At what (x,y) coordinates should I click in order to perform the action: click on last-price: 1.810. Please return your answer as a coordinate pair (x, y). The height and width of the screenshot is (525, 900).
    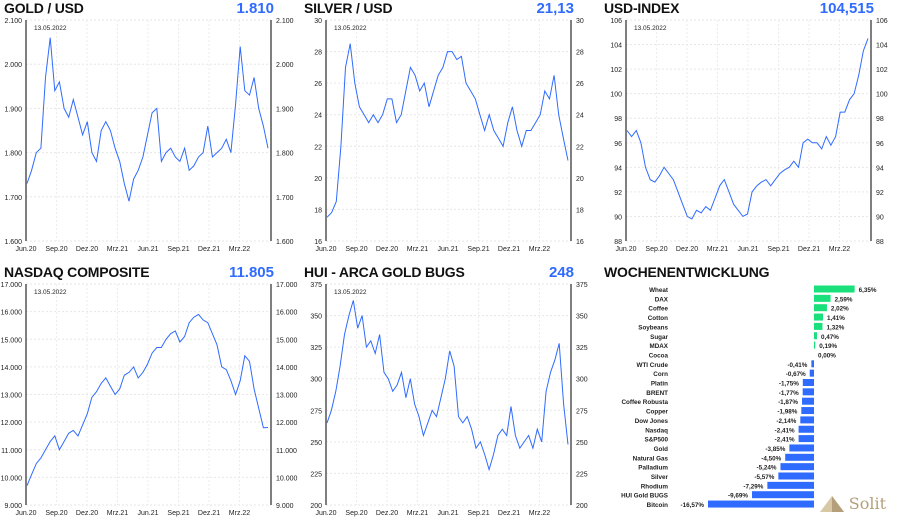
    Looking at the image, I should click on (255, 8).